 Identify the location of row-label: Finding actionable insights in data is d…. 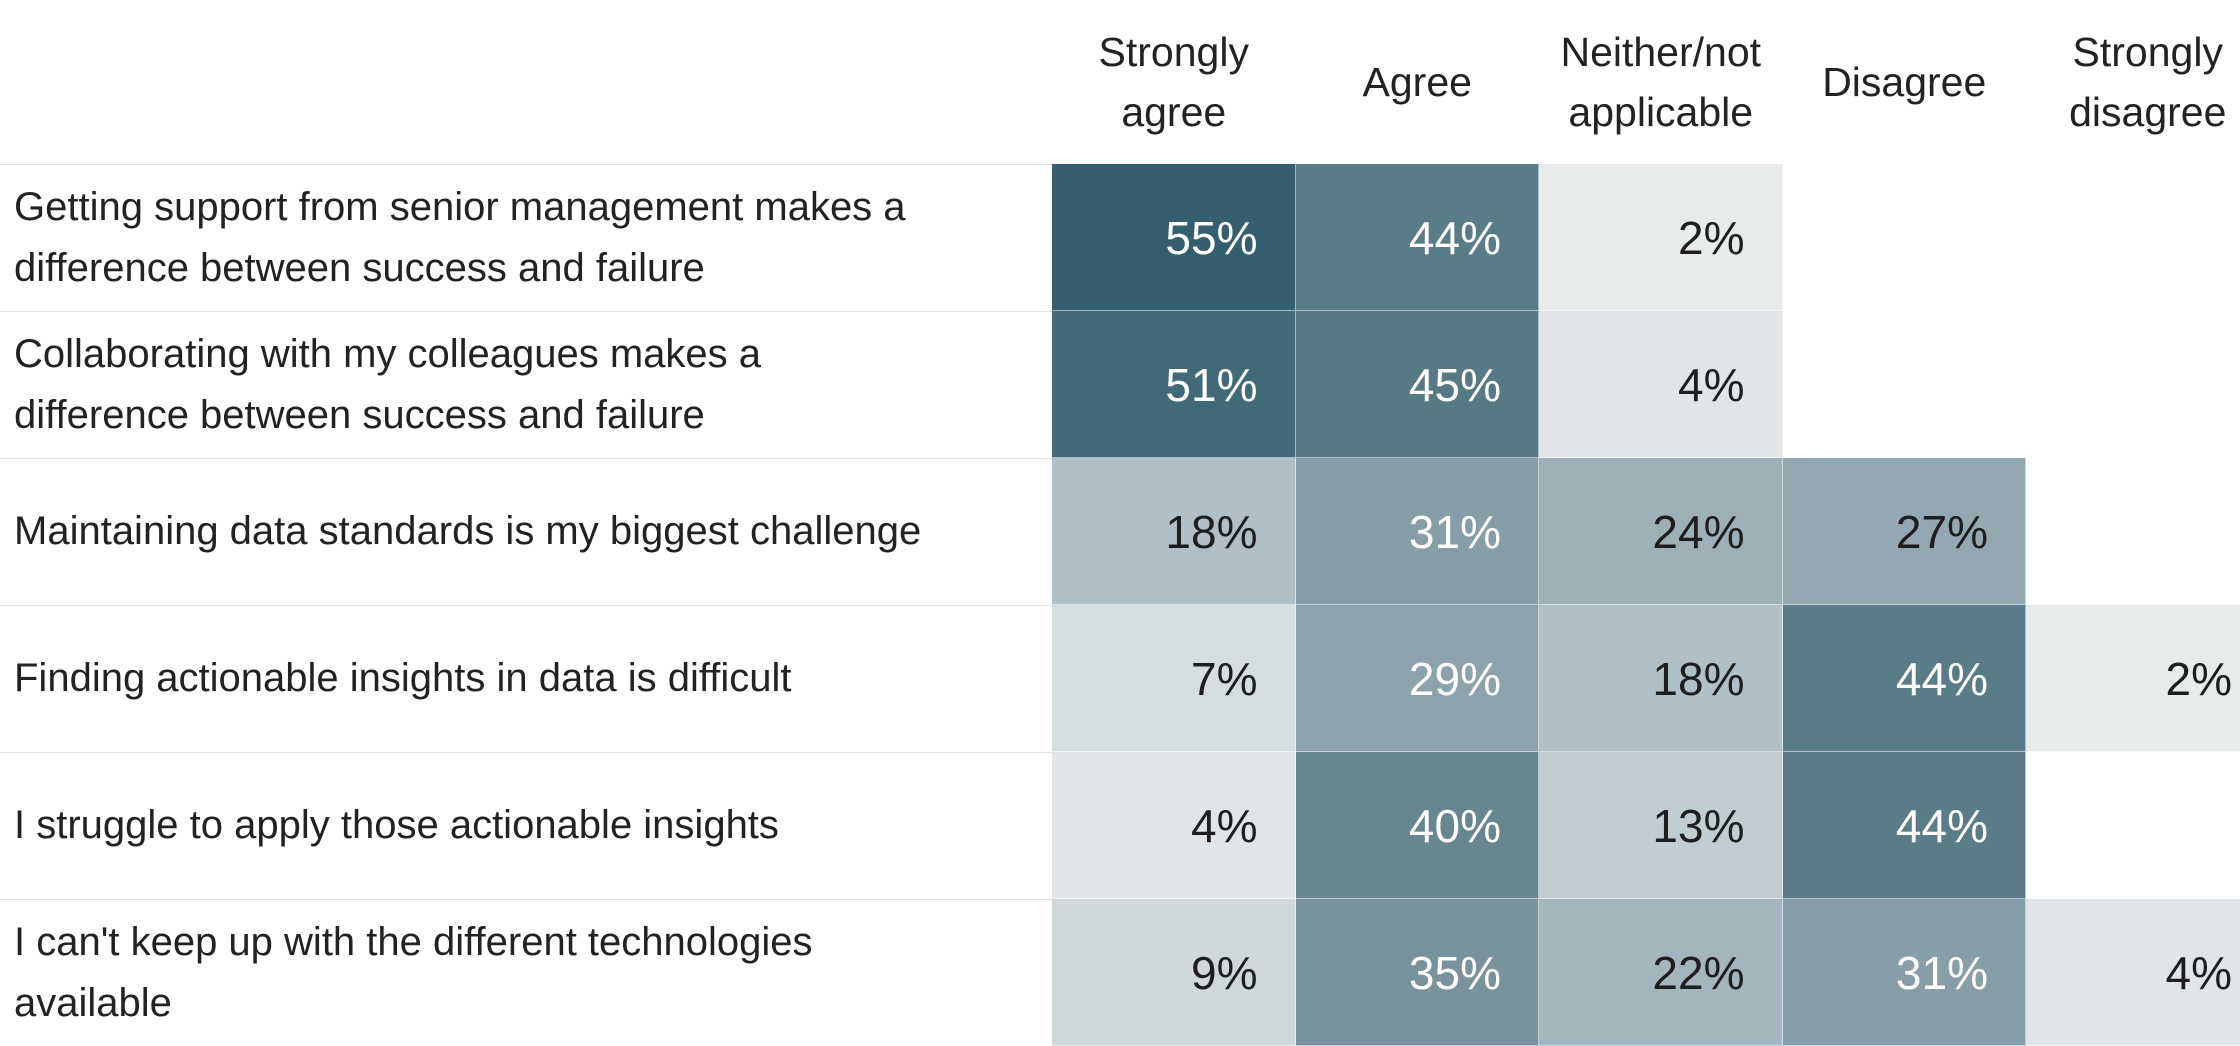
(529, 678).